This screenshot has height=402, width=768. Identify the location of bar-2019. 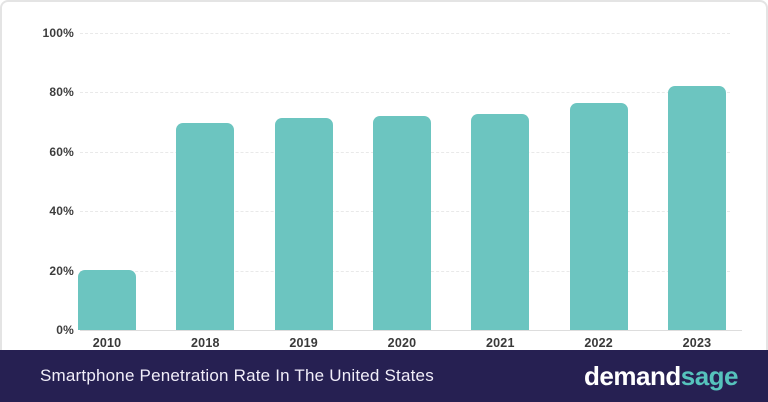
(303, 223).